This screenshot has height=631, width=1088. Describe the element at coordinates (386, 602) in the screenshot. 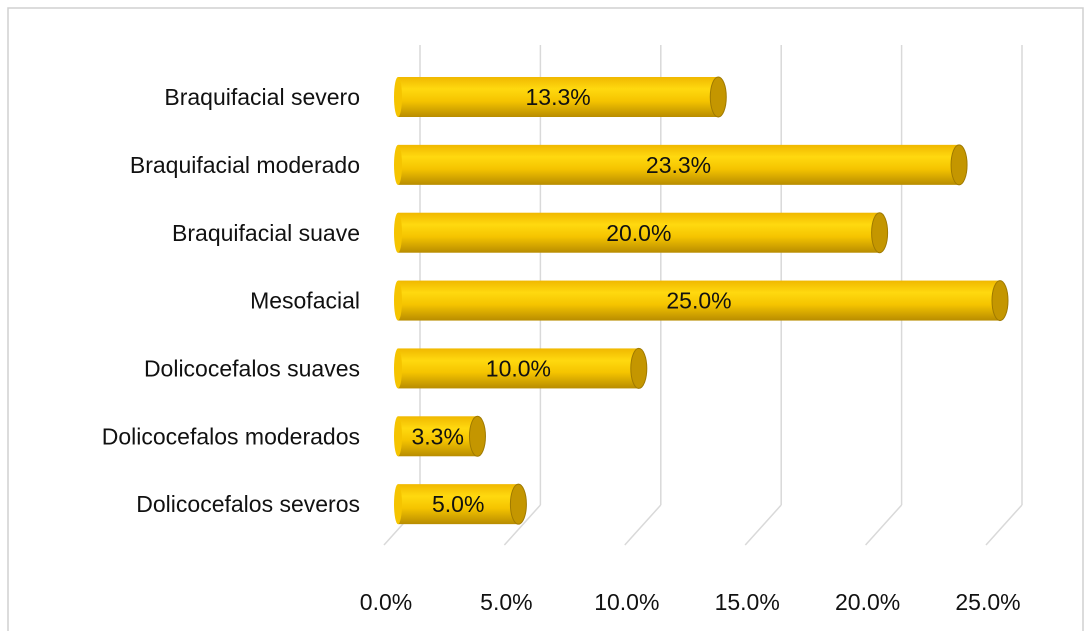

I see `x-tick-label: 0.0%` at that location.